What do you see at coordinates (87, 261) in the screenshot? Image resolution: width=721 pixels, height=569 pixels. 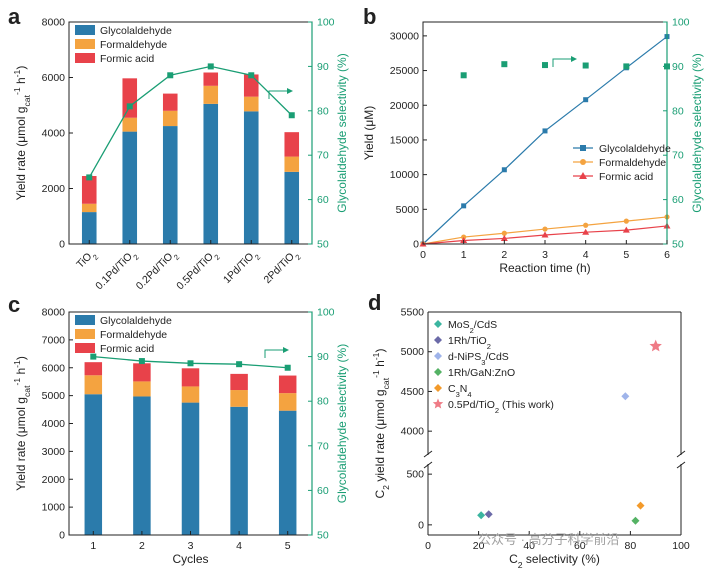 I see `panel-a-xtick-label: TiO2` at bounding box center [87, 261].